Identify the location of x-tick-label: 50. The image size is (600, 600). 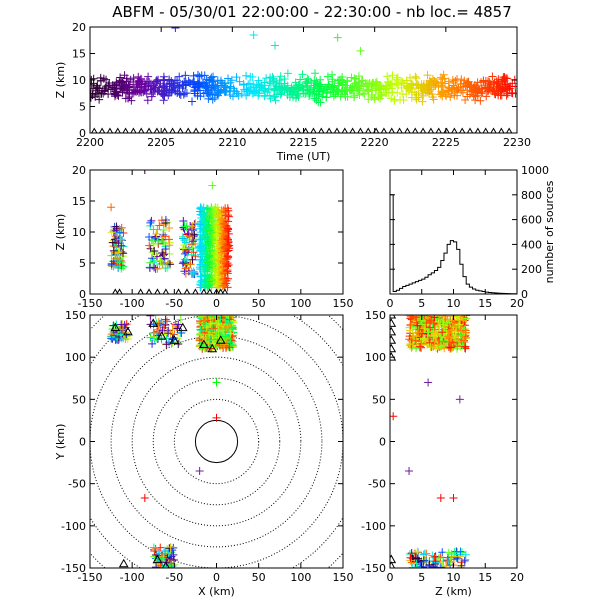
(259, 577).